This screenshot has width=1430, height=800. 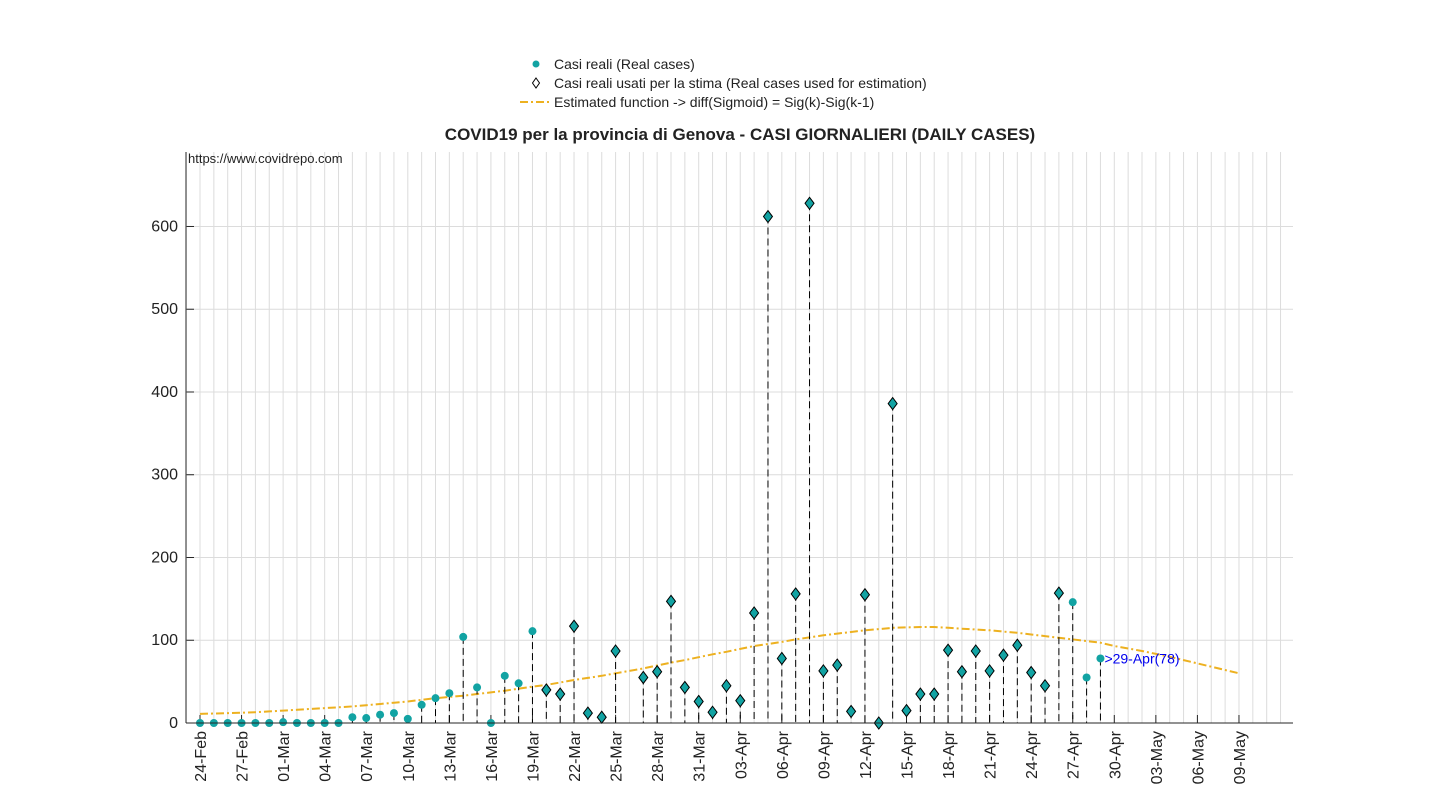 What do you see at coordinates (700, 755) in the screenshot?
I see `x-tick-label: 31-Mar` at bounding box center [700, 755].